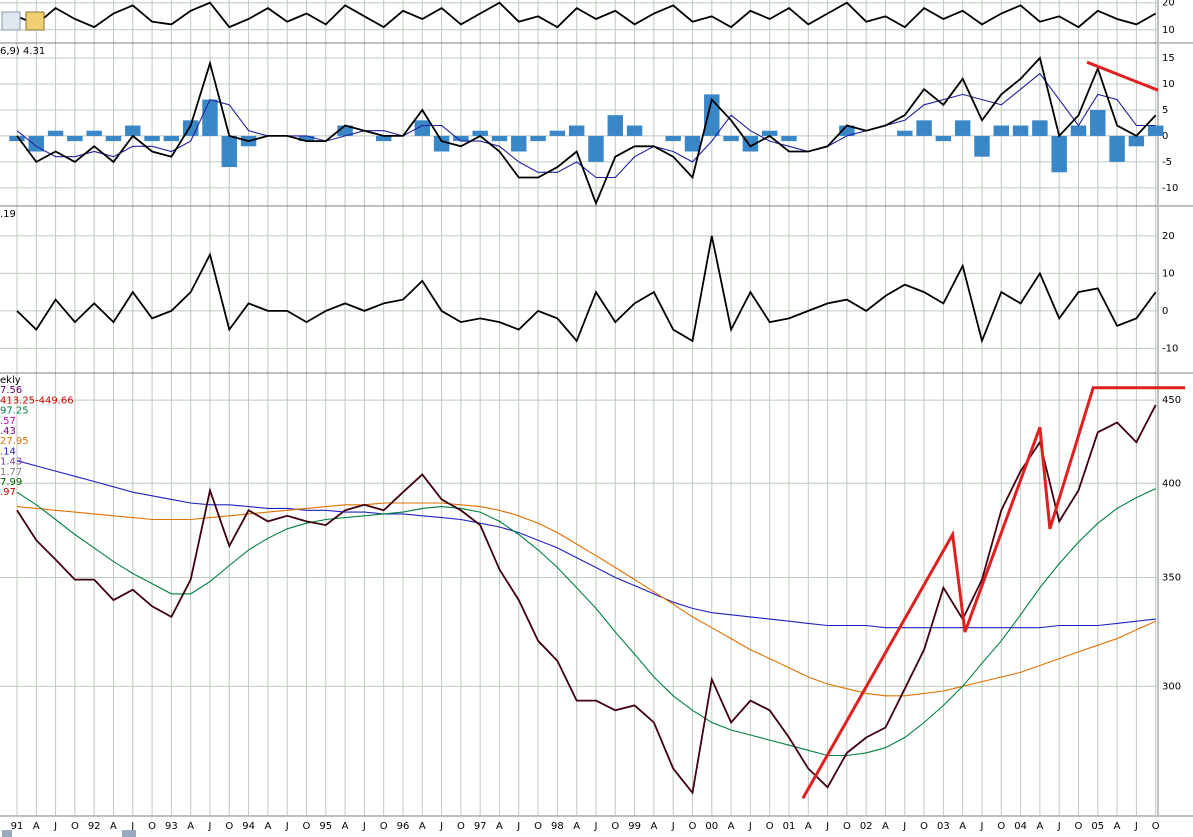 The width and height of the screenshot is (1193, 837). What do you see at coordinates (634, 826) in the screenshot?
I see `x-tick-label: 99` at bounding box center [634, 826].